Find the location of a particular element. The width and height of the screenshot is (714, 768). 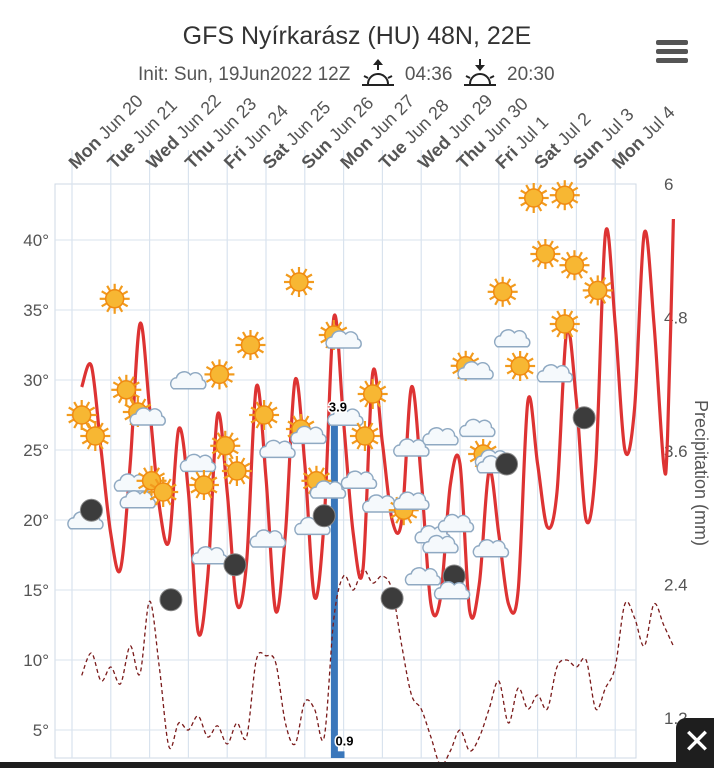

bottom-bar is located at coordinates (357, 765).